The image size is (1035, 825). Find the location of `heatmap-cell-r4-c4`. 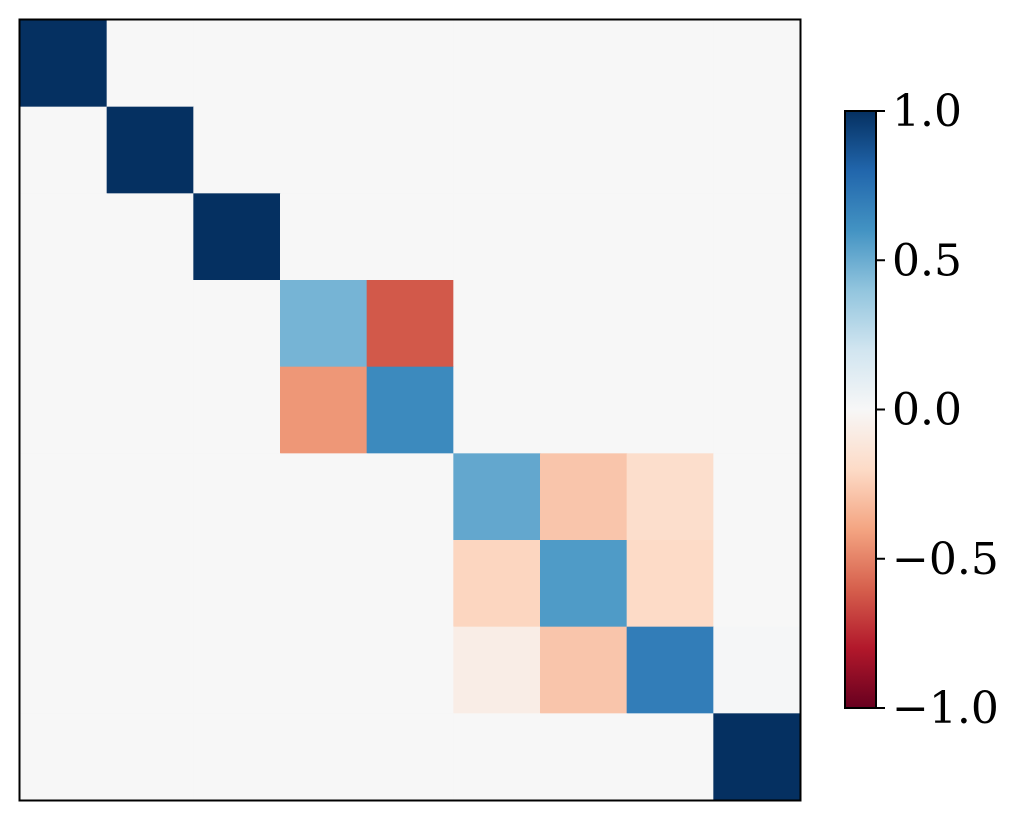

heatmap-cell-r4-c4 is located at coordinates (410, 410).